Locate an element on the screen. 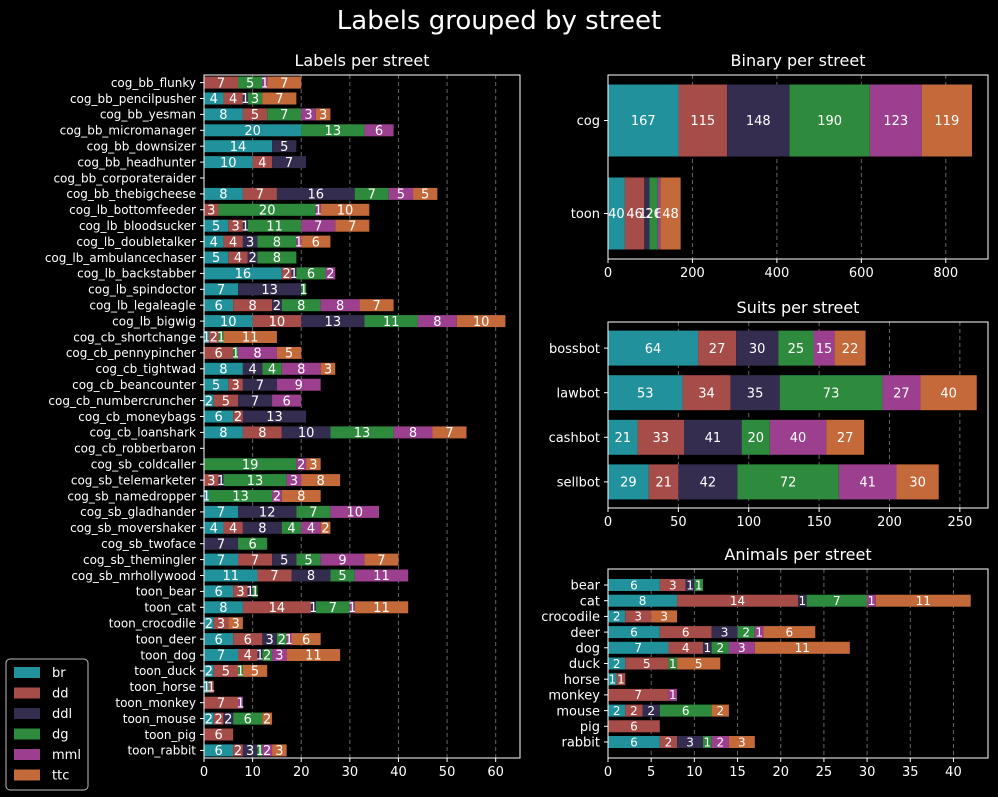 This screenshot has height=797, width=998. data-label: 10 is located at coordinates (306, 433).